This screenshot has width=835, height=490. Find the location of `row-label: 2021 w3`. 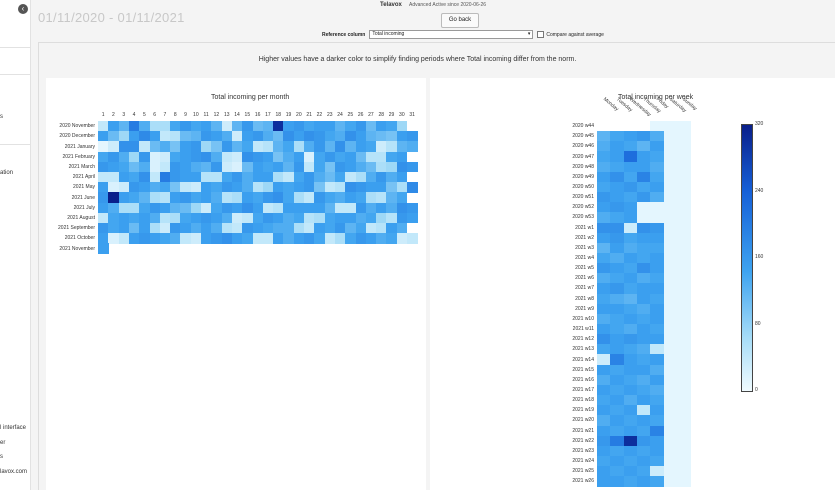

row-label: 2021 w3 is located at coordinates (584, 247).